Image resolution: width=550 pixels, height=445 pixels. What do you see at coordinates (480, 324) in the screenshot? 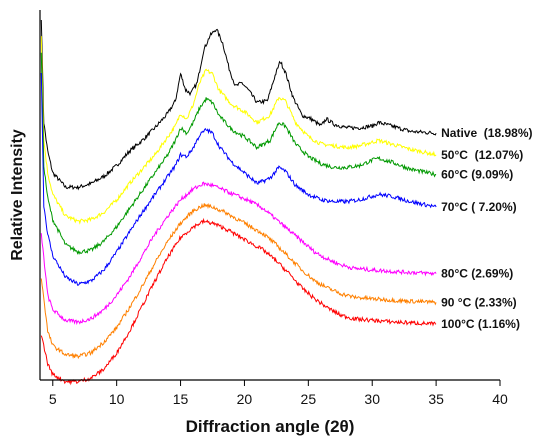
I see `series-label-6: 100°C (1.16%)` at bounding box center [480, 324].